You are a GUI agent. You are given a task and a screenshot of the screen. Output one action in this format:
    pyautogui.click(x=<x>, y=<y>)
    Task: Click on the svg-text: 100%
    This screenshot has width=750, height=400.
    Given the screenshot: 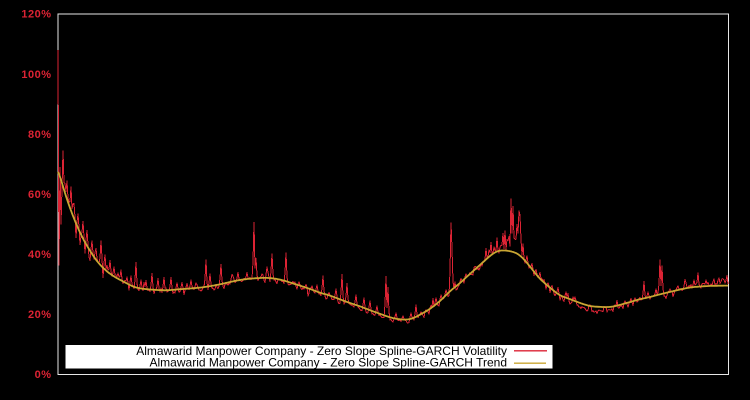 What is the action you would take?
    pyautogui.click(x=36, y=75)
    